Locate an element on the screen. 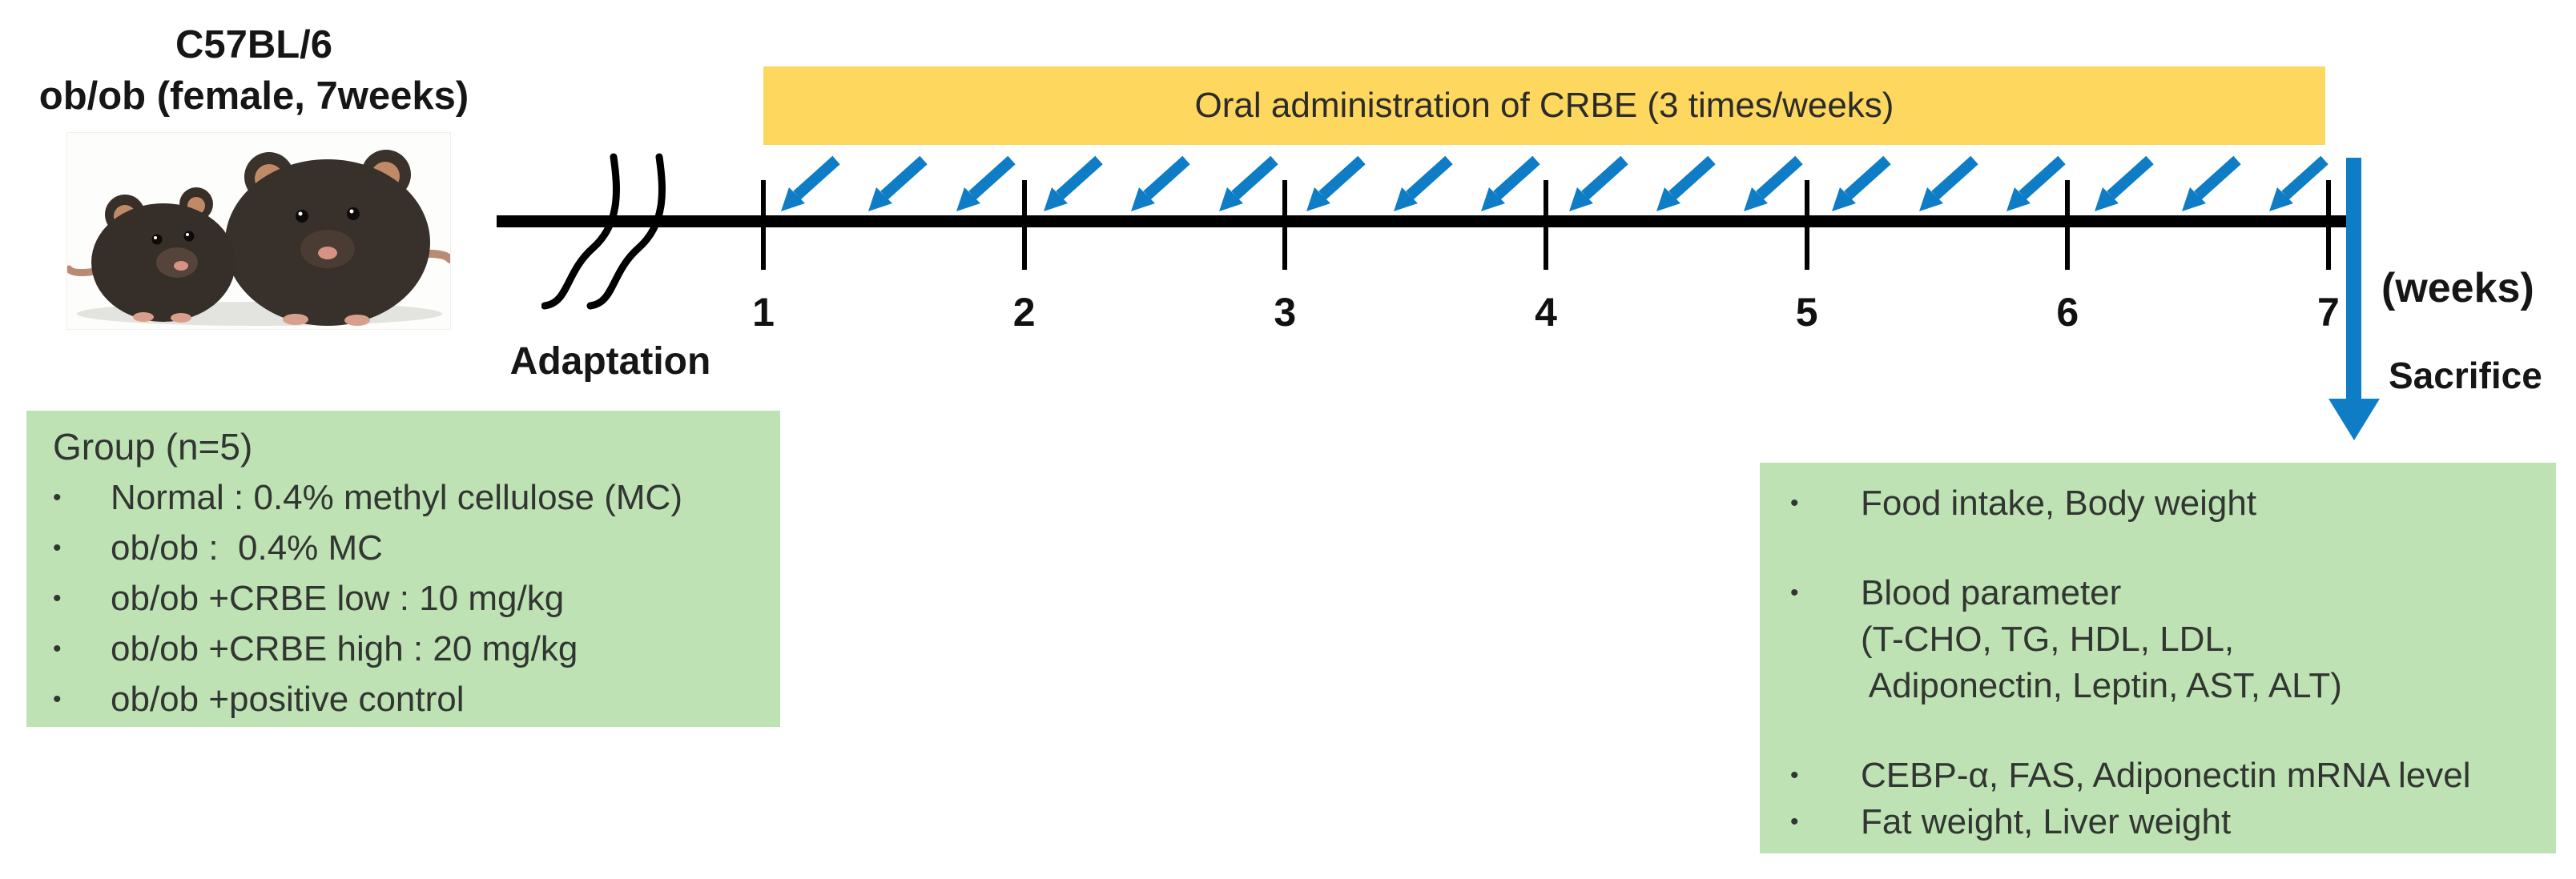  group-list-item: • ob/ob +CRBE low : 10 mg/kg is located at coordinates (403, 598).